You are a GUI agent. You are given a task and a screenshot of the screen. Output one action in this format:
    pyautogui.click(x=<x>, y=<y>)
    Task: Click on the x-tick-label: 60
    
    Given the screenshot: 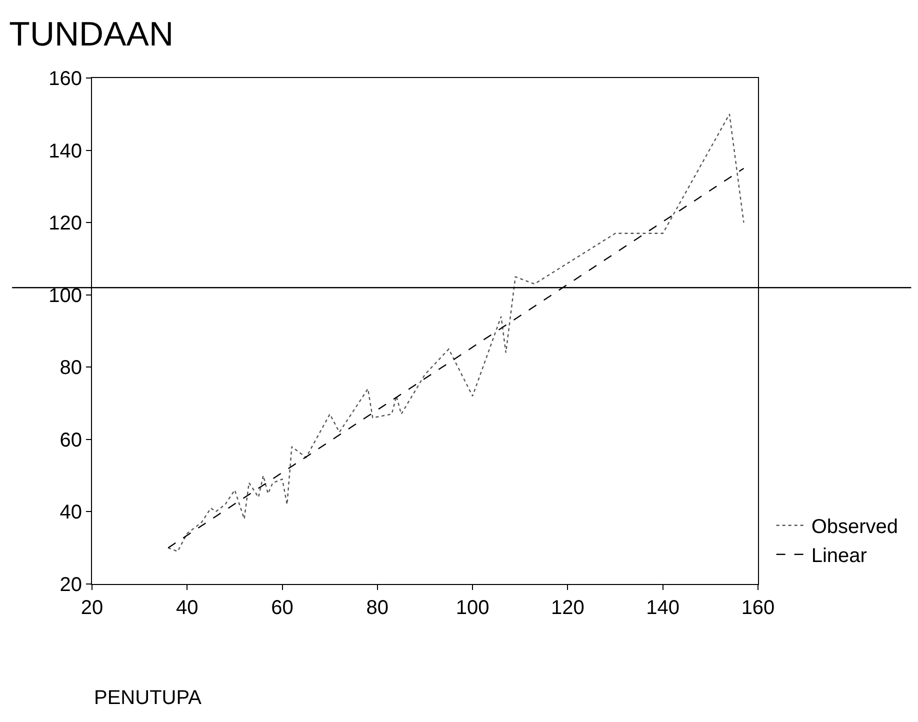 What is the action you would take?
    pyautogui.click(x=282, y=608)
    